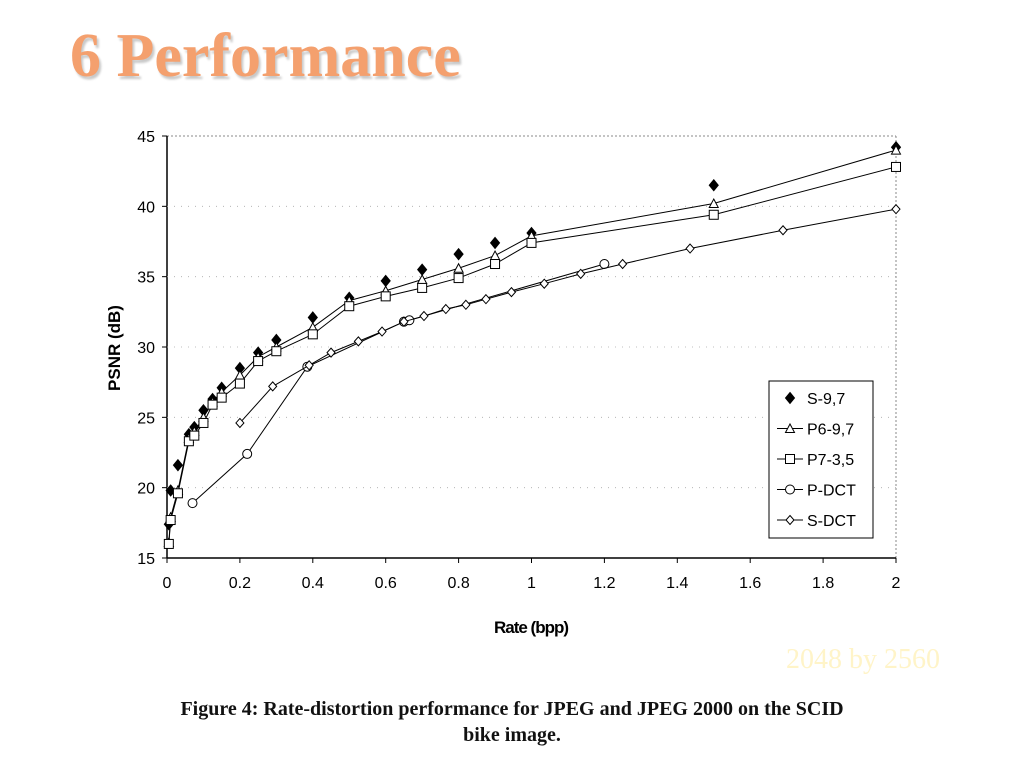 The height and width of the screenshot is (768, 1024). Describe the element at coordinates (826, 399) in the screenshot. I see `legend-label: S-9,7` at that location.